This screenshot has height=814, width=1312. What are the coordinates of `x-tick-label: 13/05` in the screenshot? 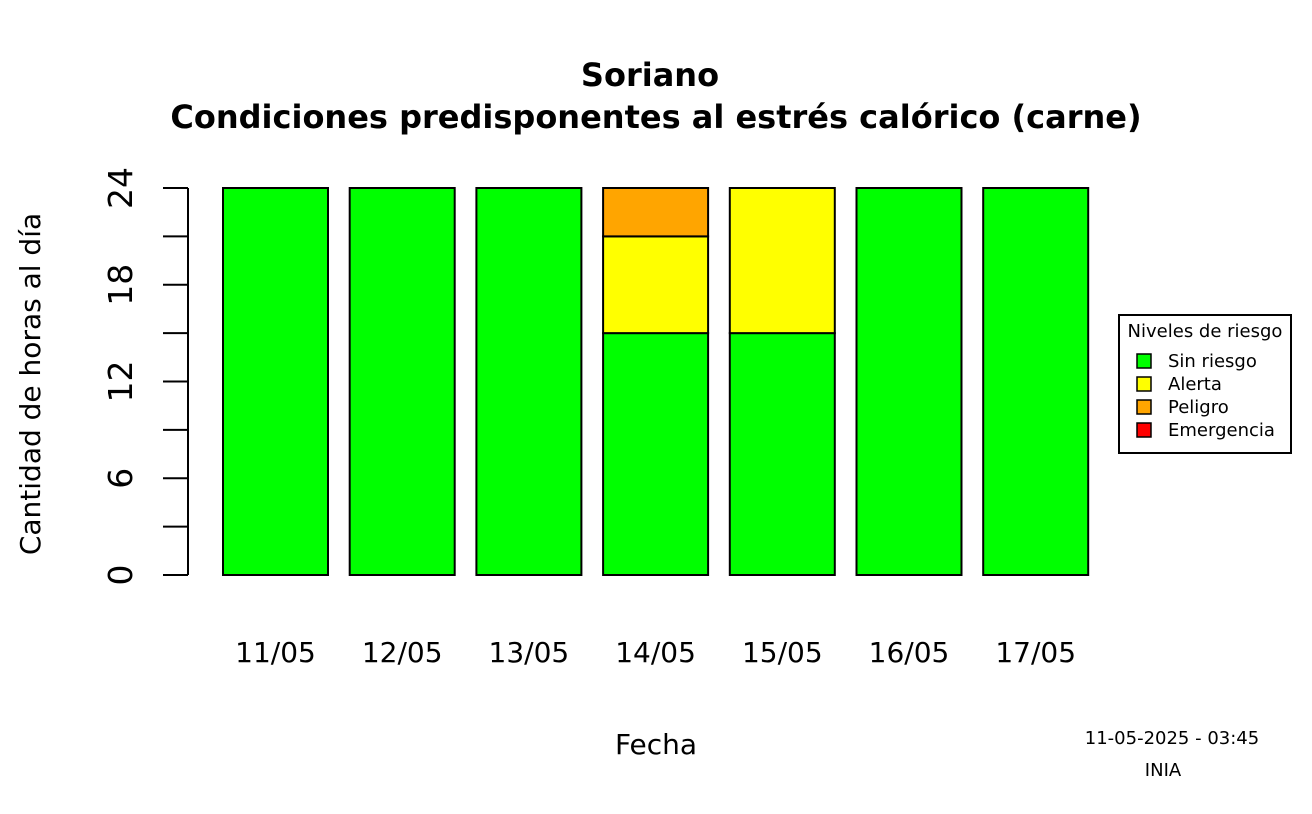 It's located at (529, 652).